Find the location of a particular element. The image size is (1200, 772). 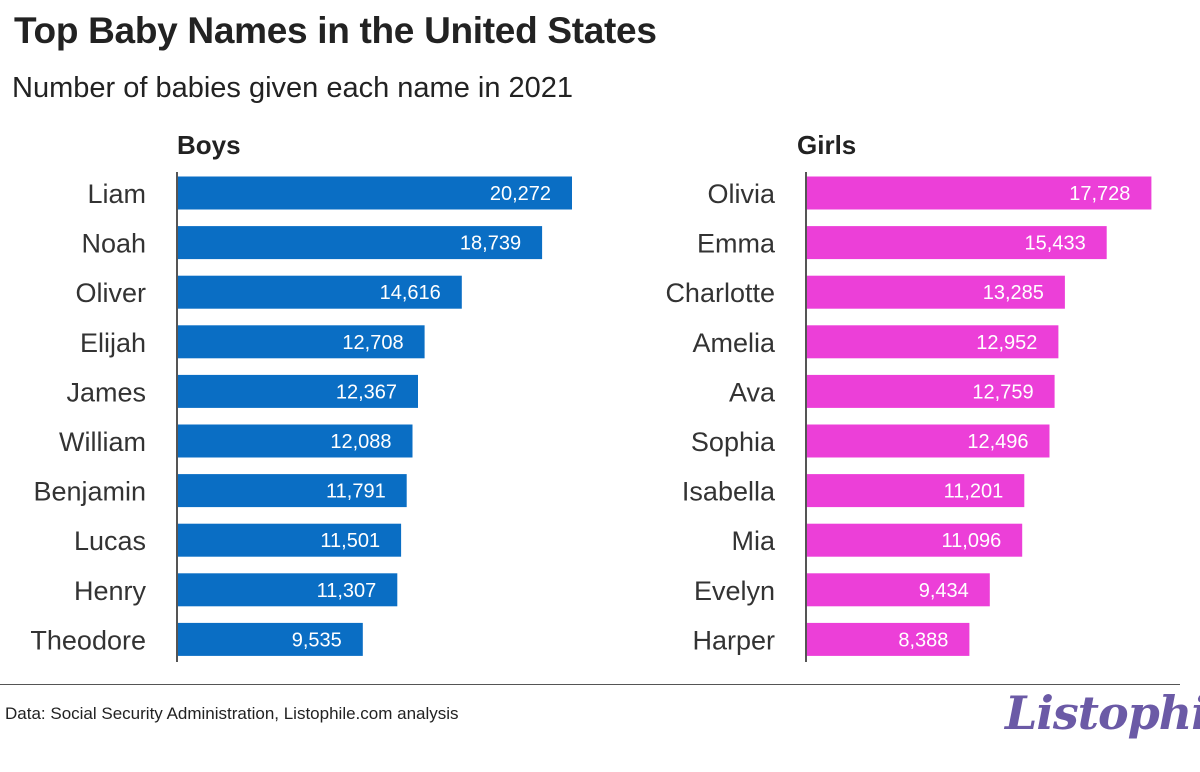

girls-name-label: Charlotte is located at coordinates (720, 293).